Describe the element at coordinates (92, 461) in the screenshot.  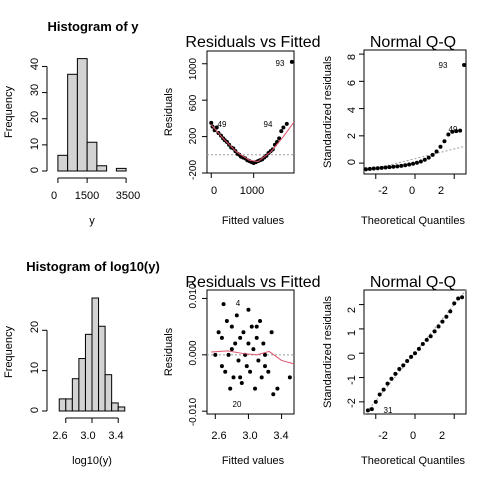
I see `x-axis-label: log10(y)` at that location.